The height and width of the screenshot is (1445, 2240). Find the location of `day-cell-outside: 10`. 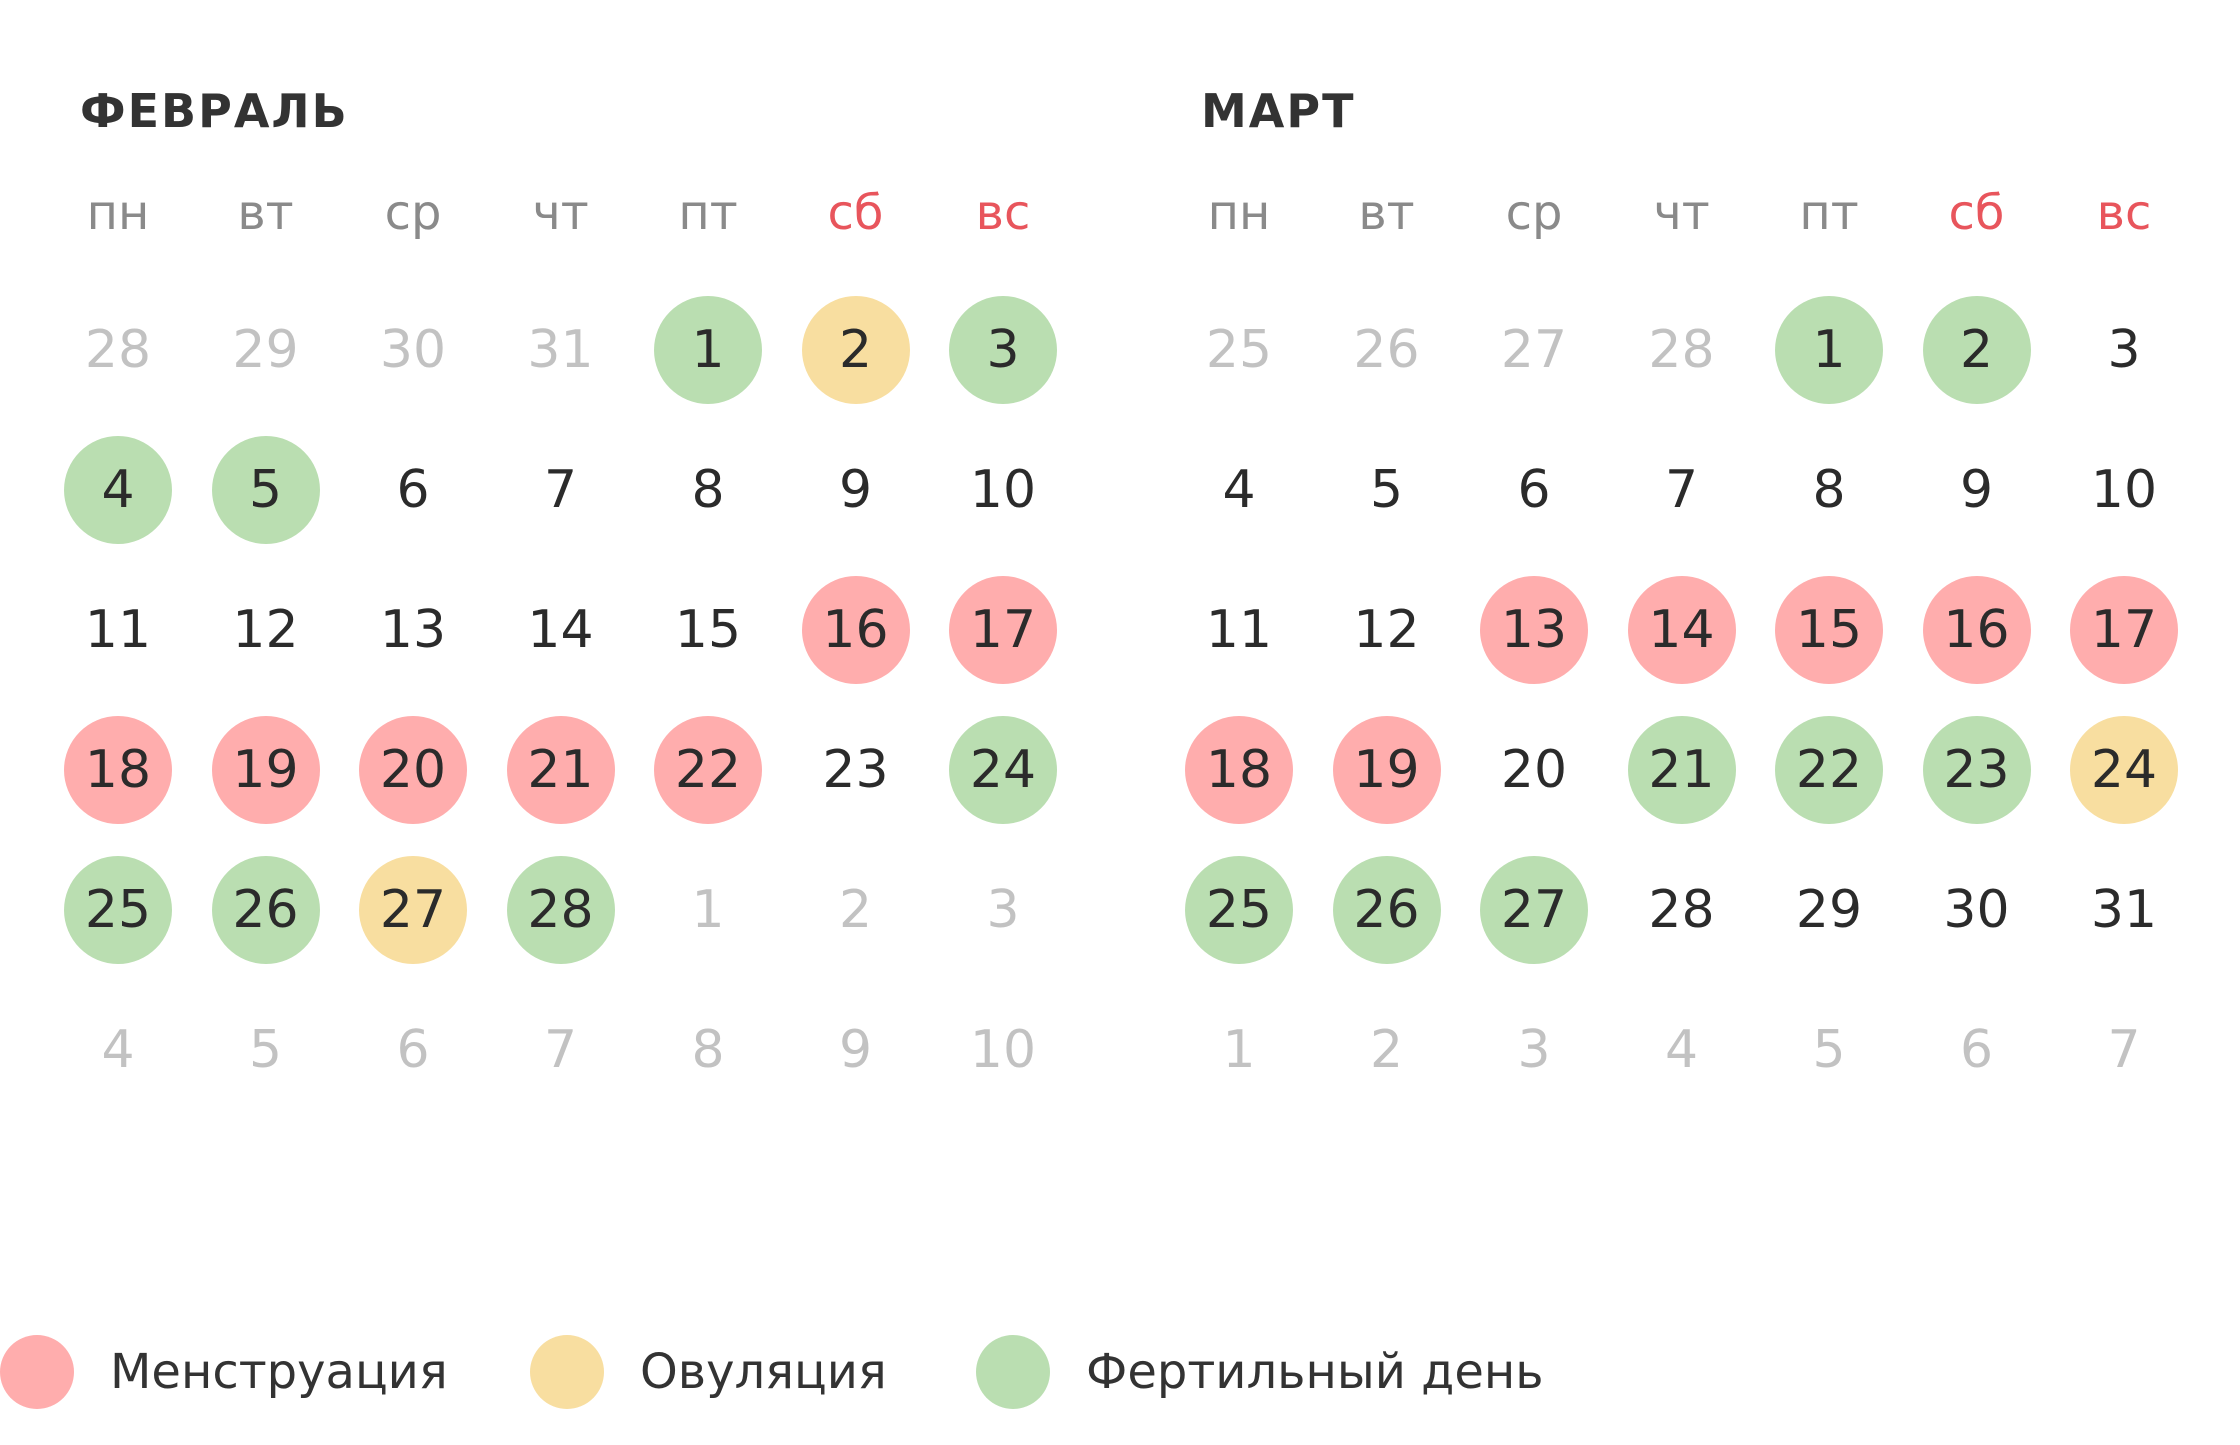

day-cell-outside: 10 is located at coordinates (1003, 1050).